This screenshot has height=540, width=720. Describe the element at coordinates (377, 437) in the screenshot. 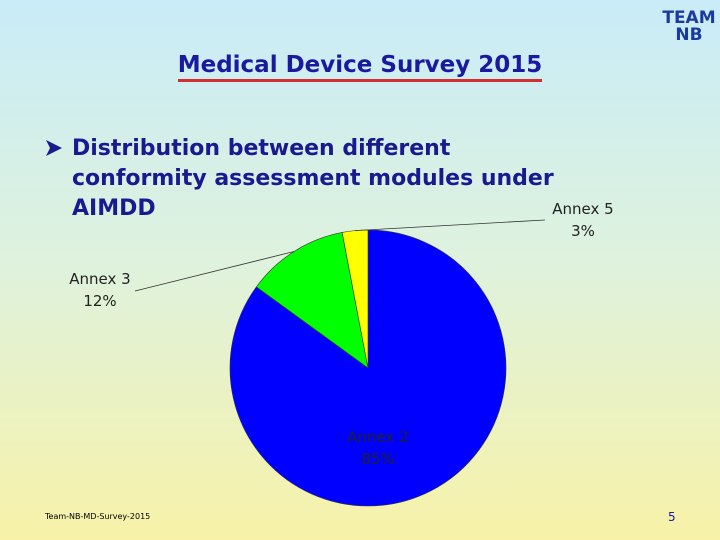

I see `category-label: Annex 2` at that location.